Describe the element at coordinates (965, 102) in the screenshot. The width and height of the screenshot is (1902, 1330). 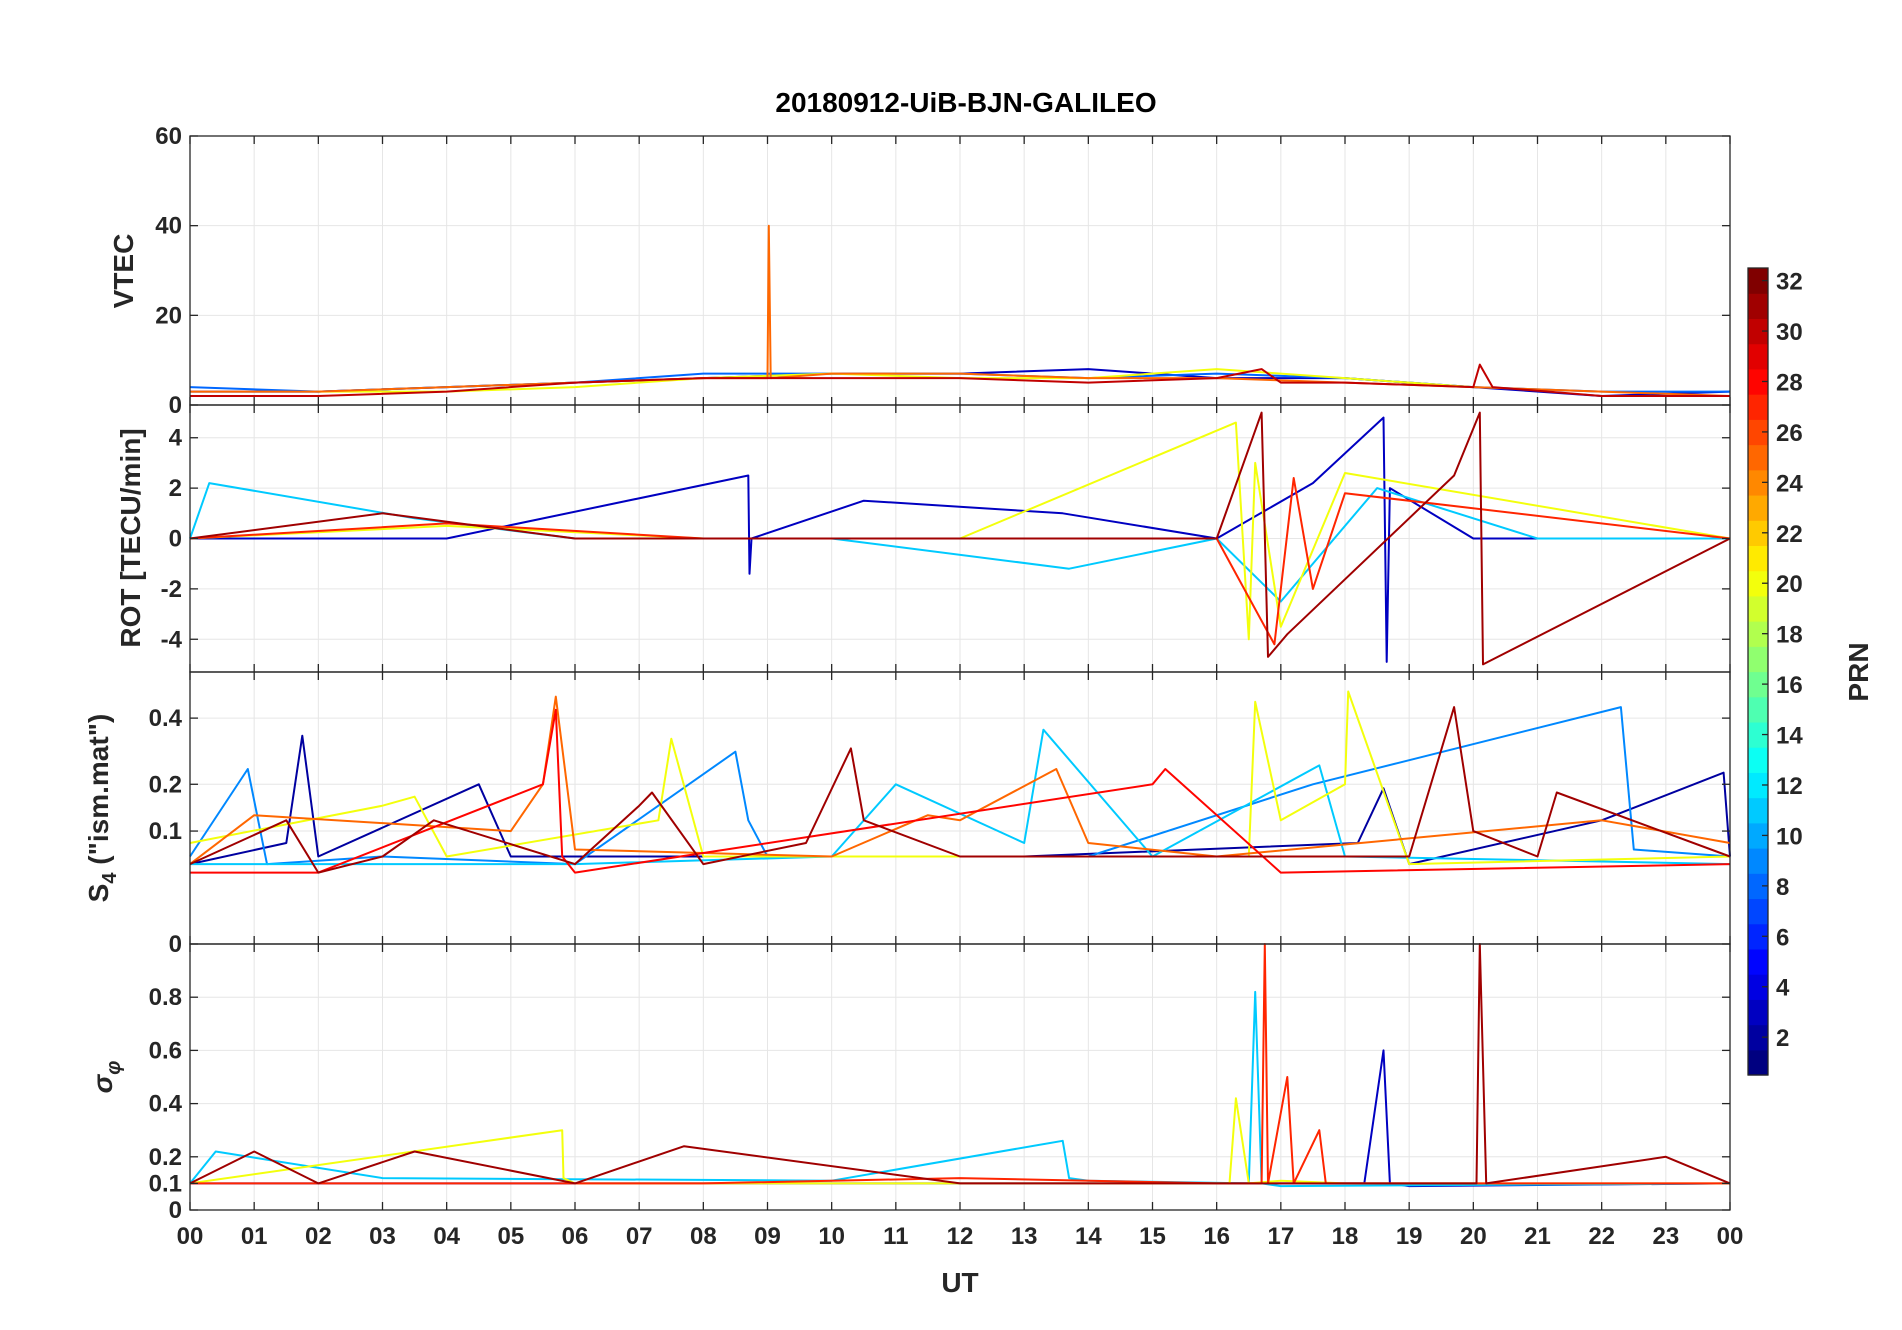
I see `figure-title: 20180912-UiB-BJN-GALILEO` at that location.